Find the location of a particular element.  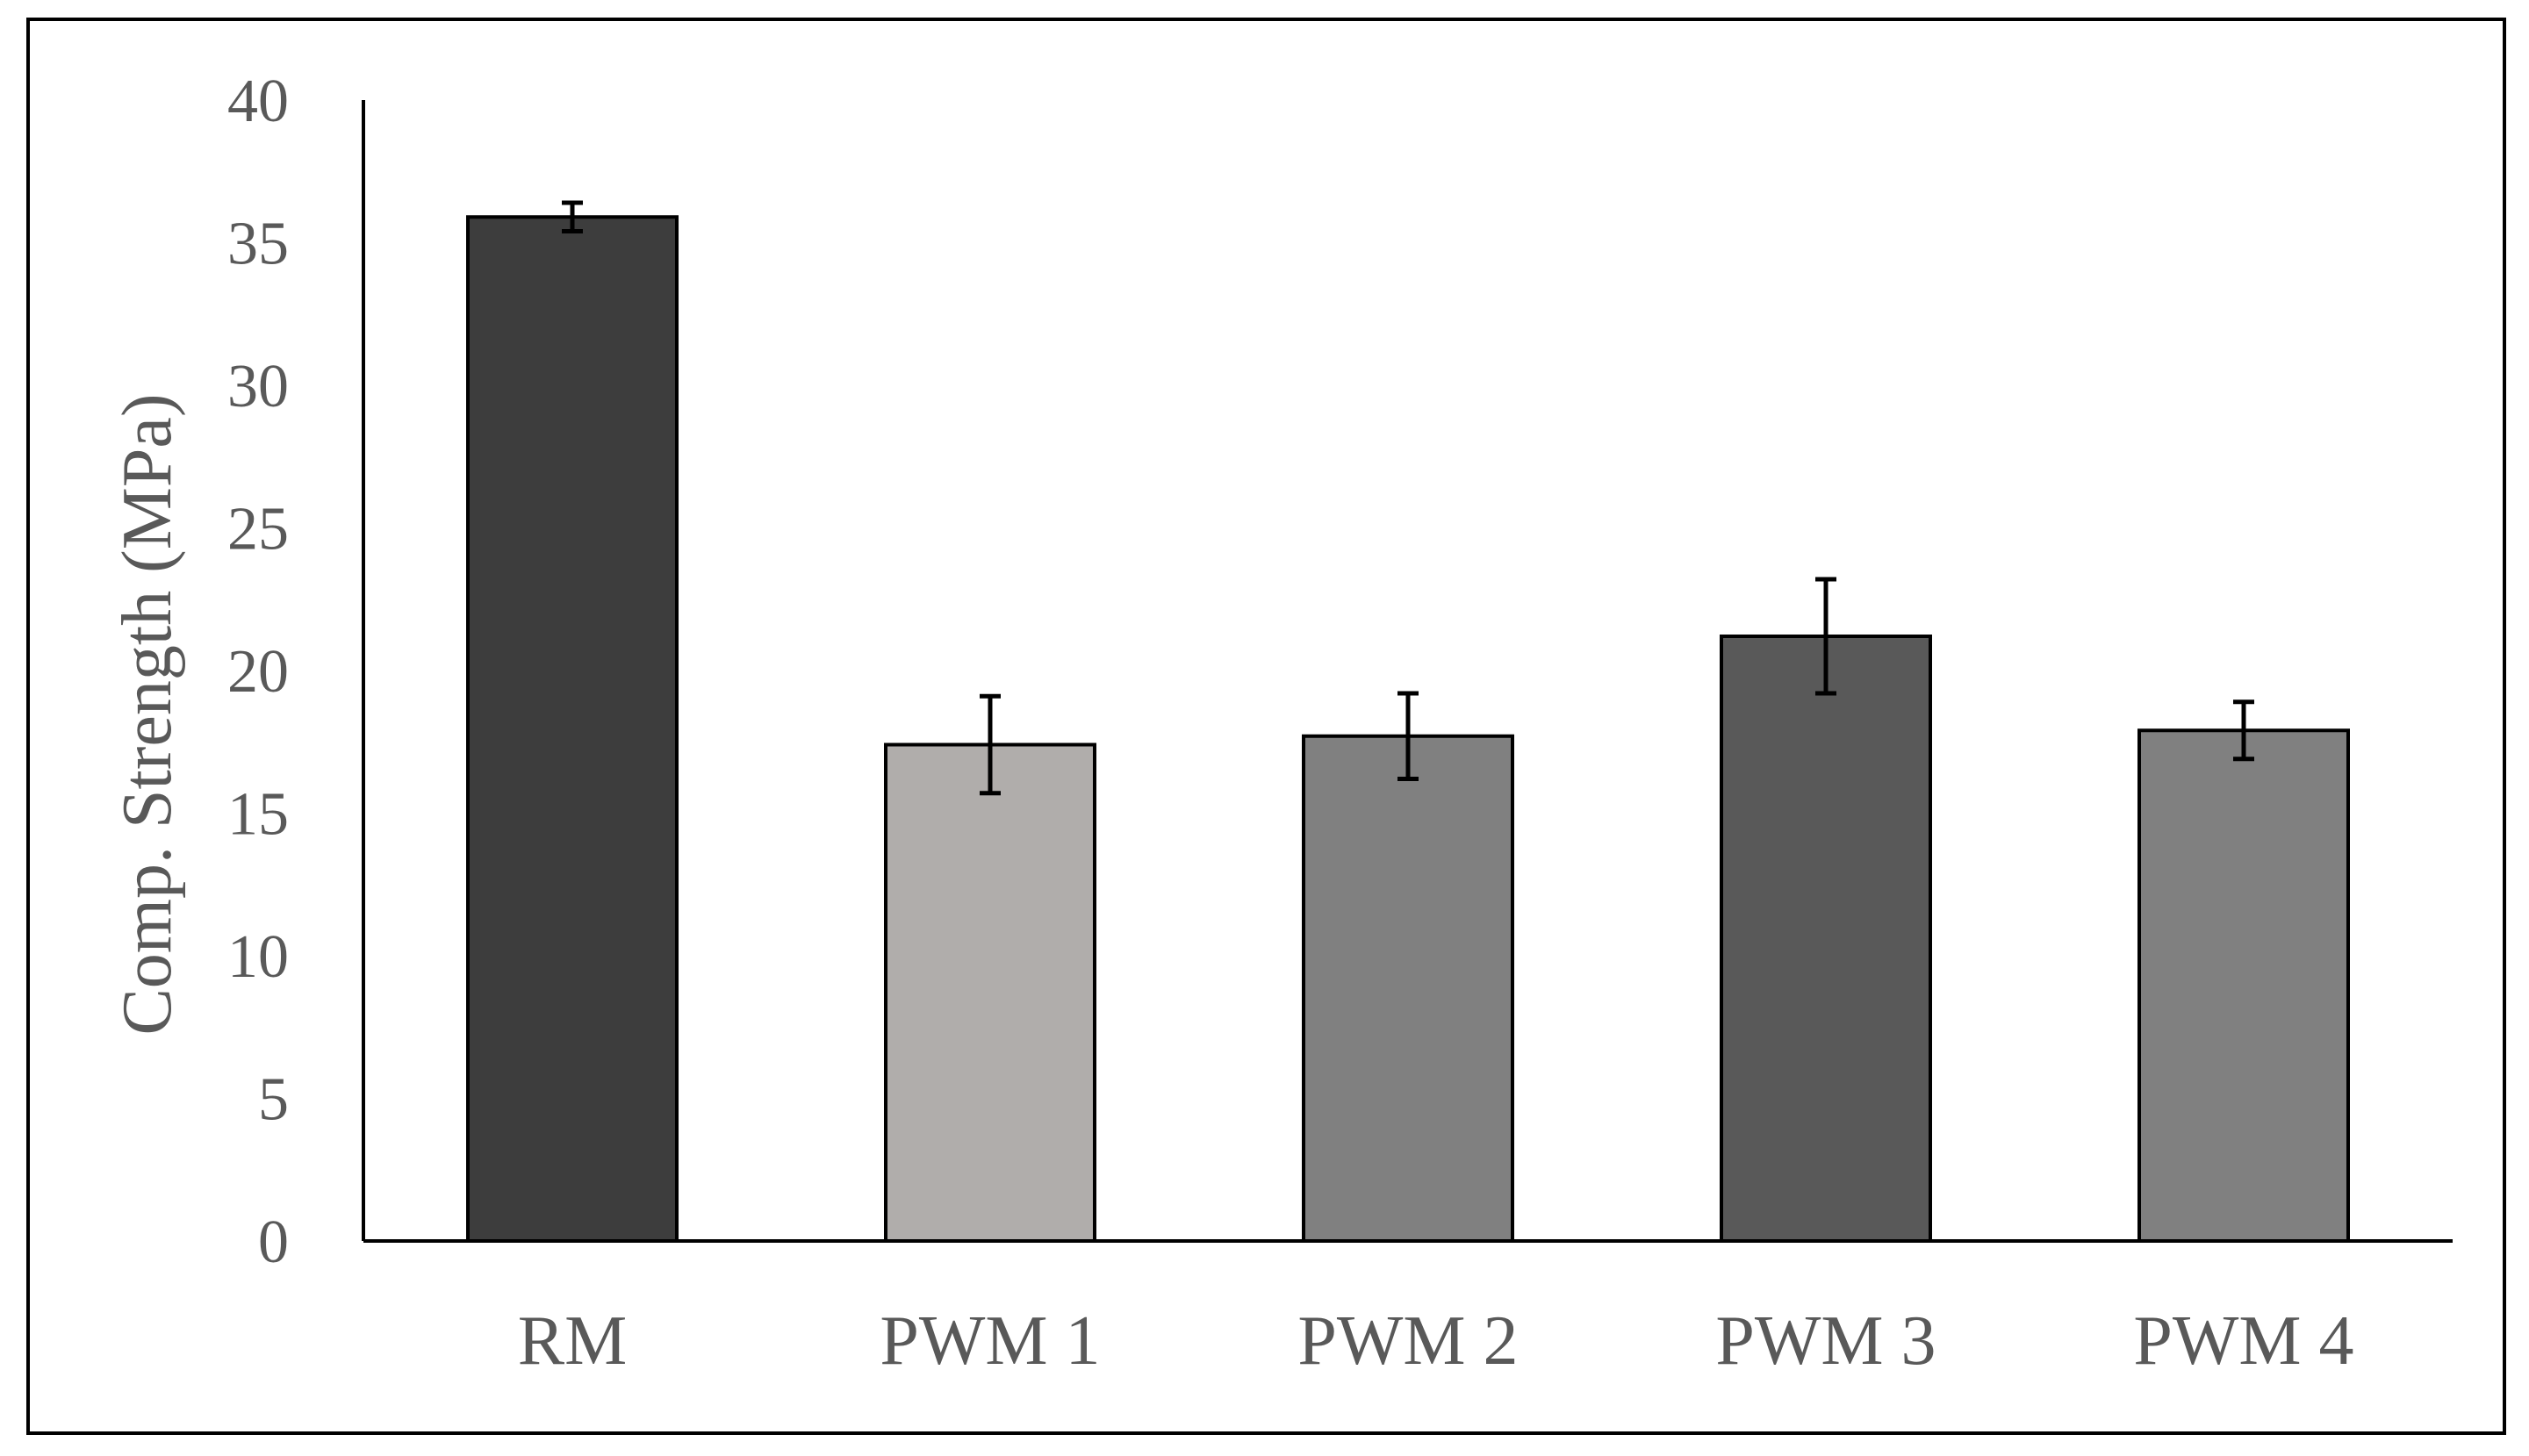

y-tick-label: 40 is located at coordinates (258, 101).